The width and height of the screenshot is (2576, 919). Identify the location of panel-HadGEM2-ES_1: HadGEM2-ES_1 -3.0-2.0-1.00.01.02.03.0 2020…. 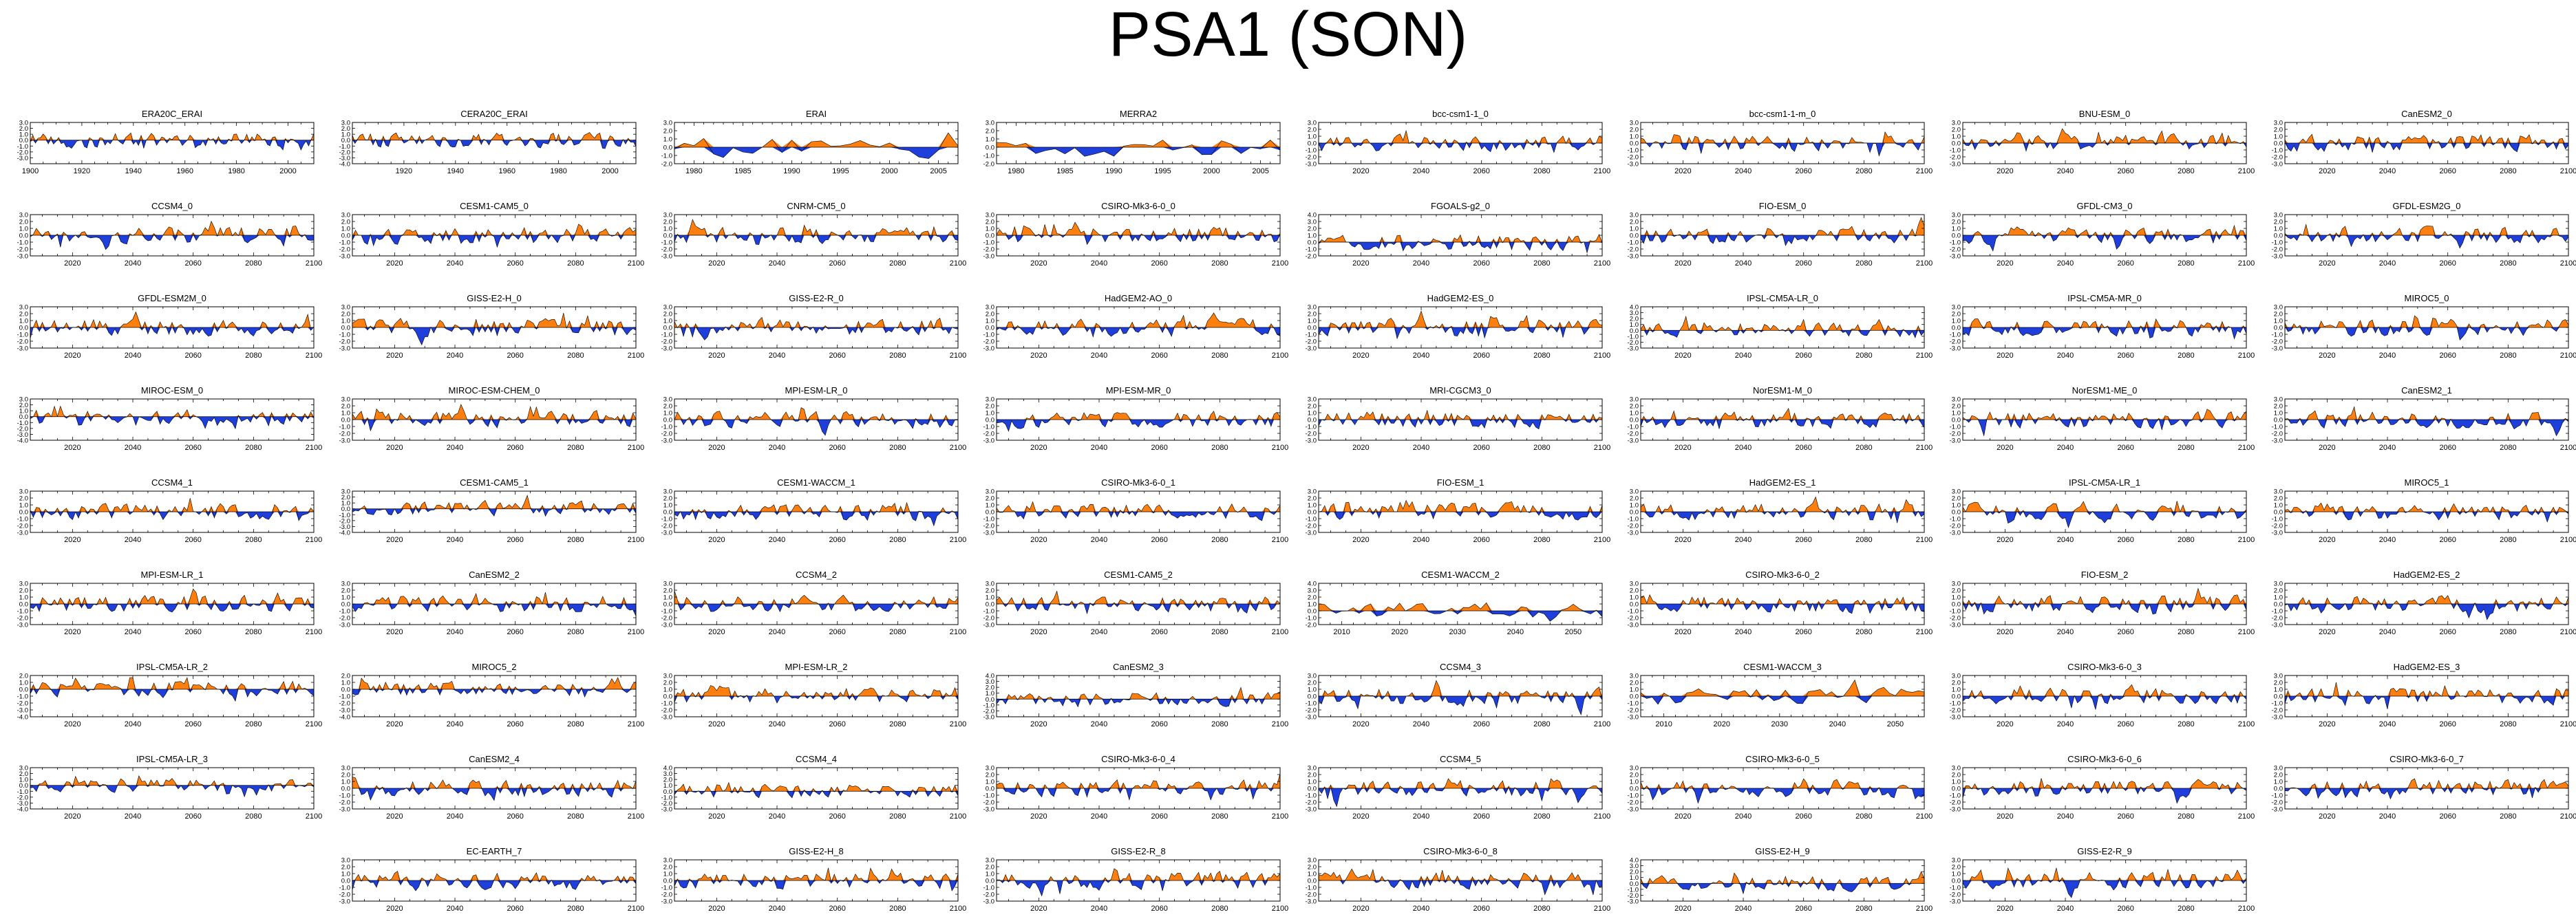
(1780, 510).